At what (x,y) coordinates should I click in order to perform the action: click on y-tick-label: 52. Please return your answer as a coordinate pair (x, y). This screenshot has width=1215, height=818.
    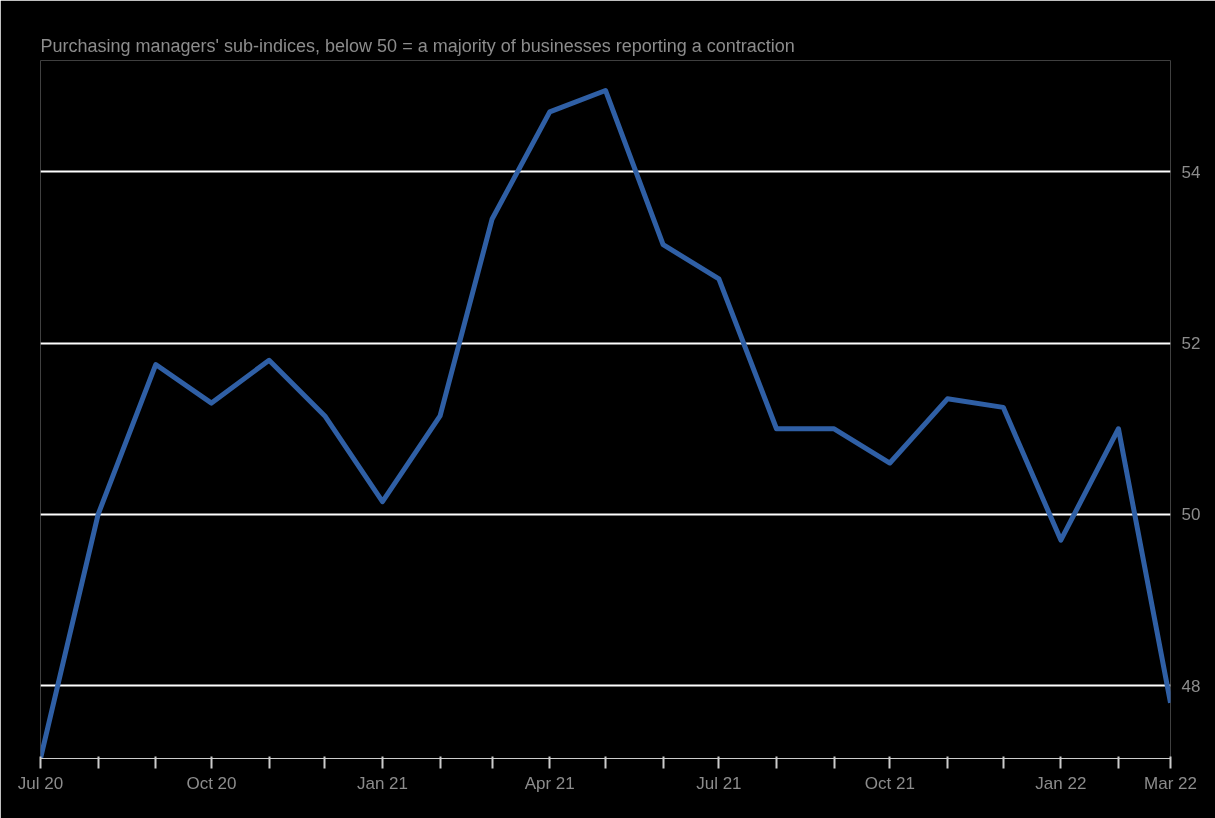
    Looking at the image, I should click on (1191, 344).